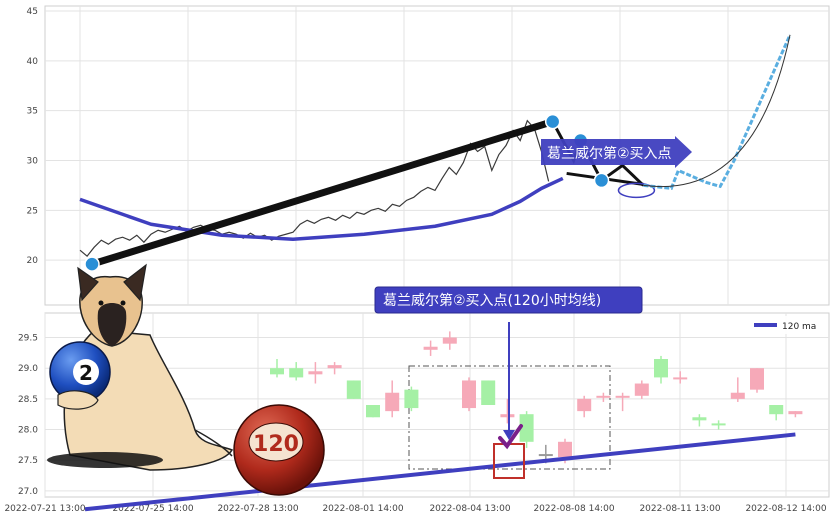  What do you see at coordinates (799, 327) in the screenshot?
I see `legend-label: 120 ma` at bounding box center [799, 327].